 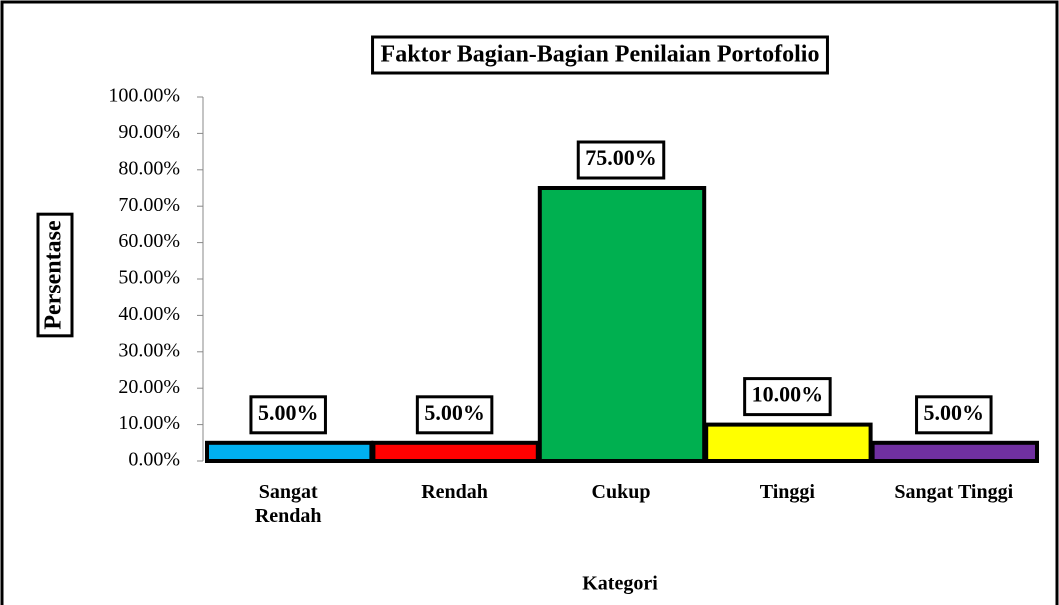 I want to click on x-tick-label: Sangat Rendah, so click(x=288, y=504).